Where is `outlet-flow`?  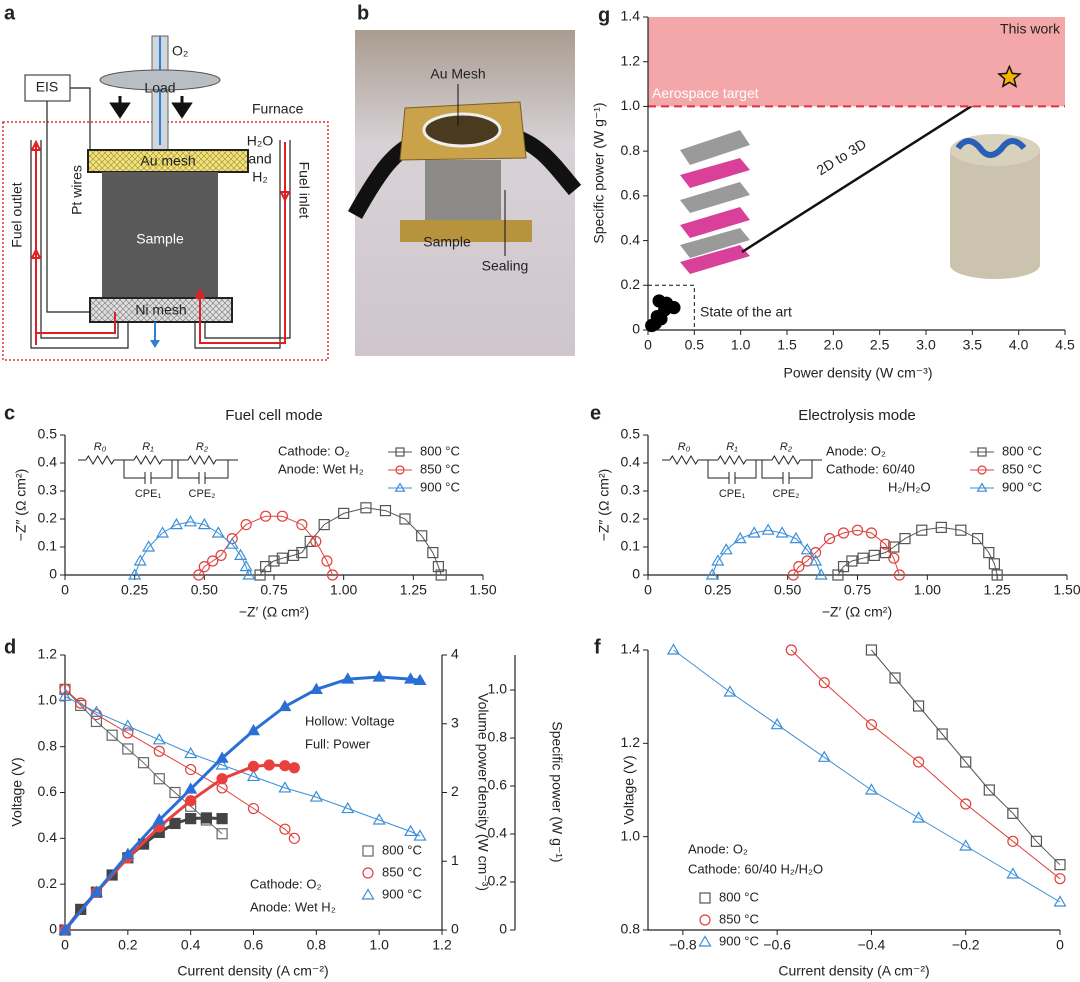
outlet-flow is located at coordinates (73, 242).